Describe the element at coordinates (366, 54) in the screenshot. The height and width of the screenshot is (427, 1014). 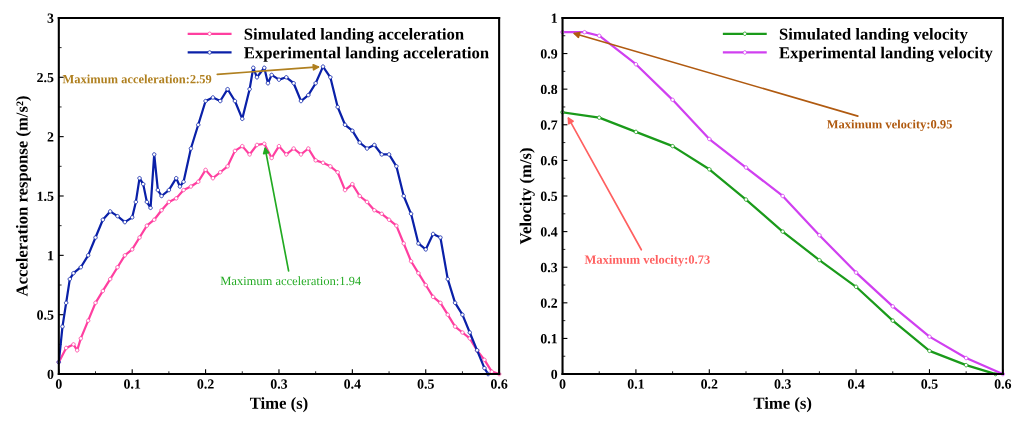
I see `legend-label: Experimental landing acceleration` at that location.